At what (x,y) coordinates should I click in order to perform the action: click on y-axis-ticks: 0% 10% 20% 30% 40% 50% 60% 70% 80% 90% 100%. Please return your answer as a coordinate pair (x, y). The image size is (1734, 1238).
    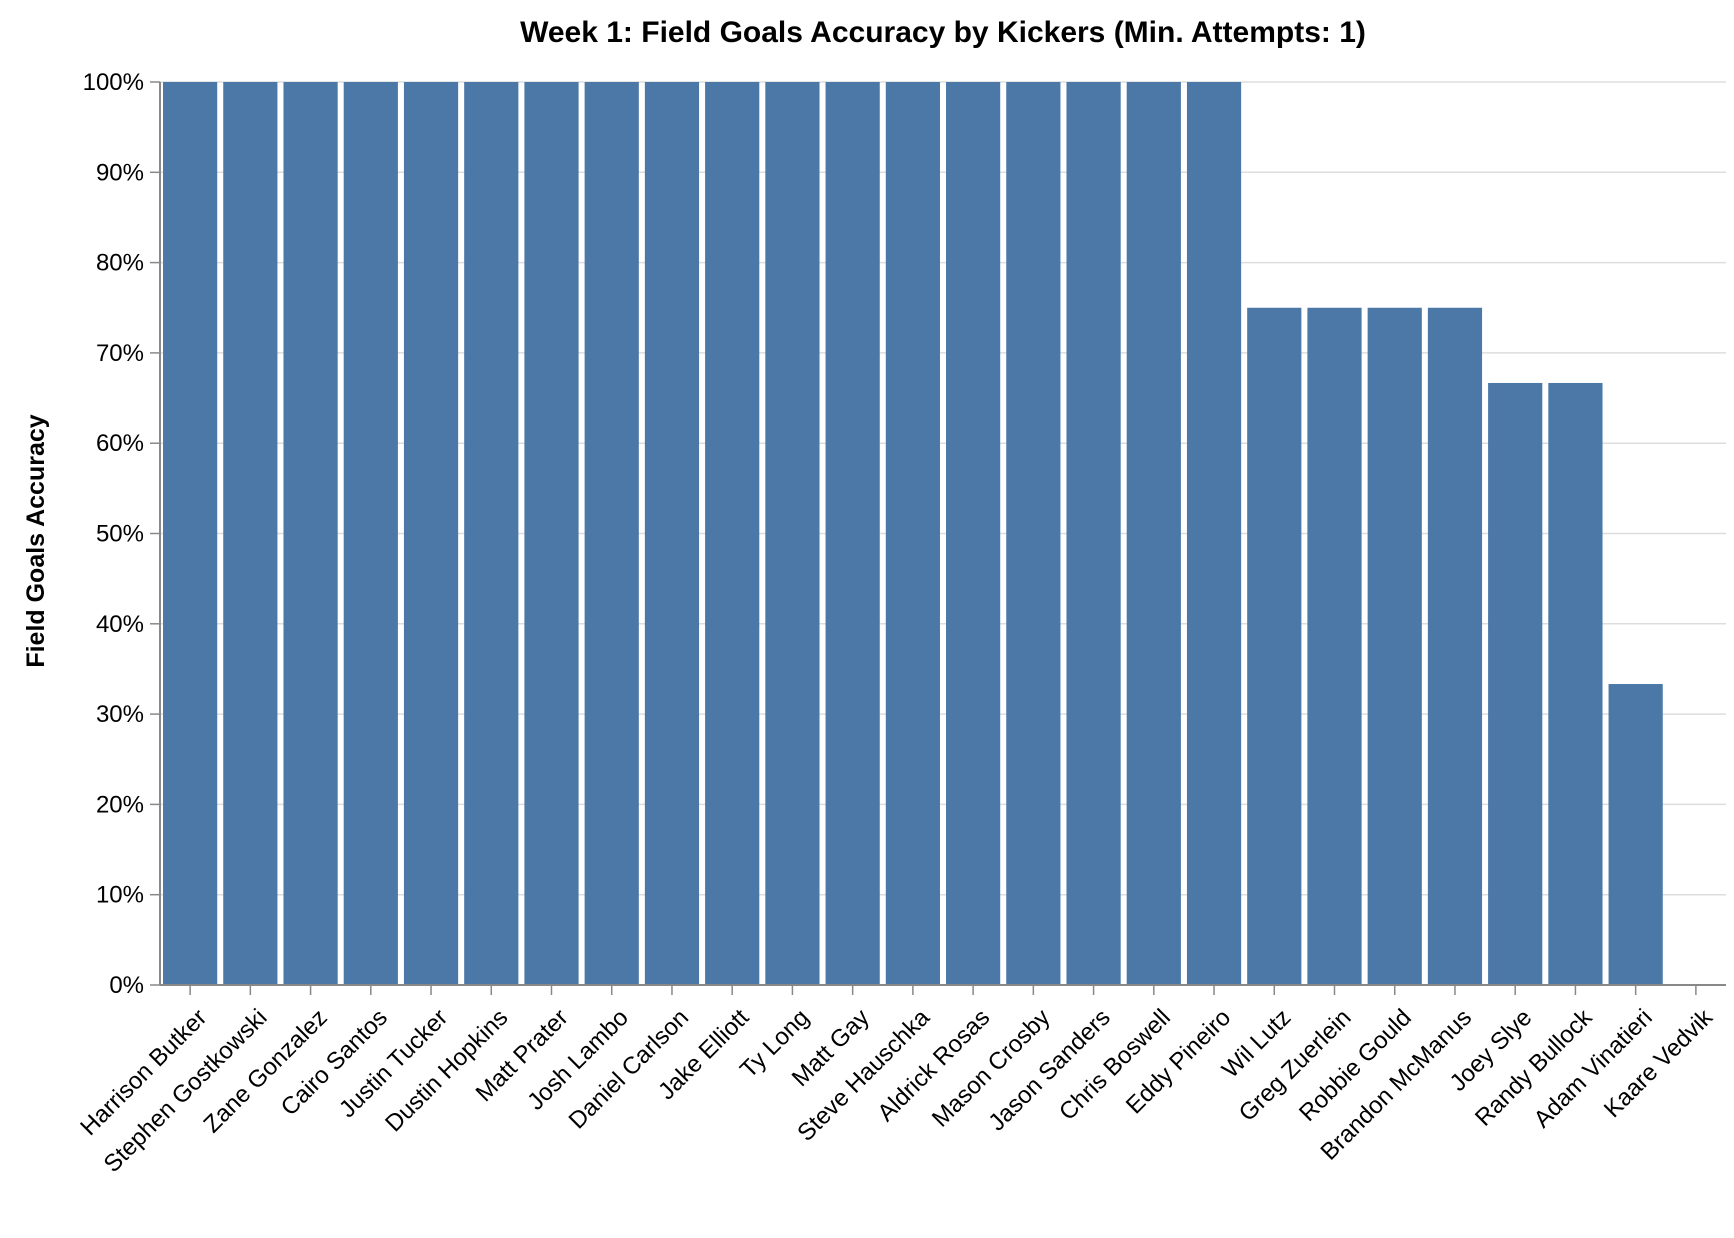
    Looking at the image, I should click on (121, 534).